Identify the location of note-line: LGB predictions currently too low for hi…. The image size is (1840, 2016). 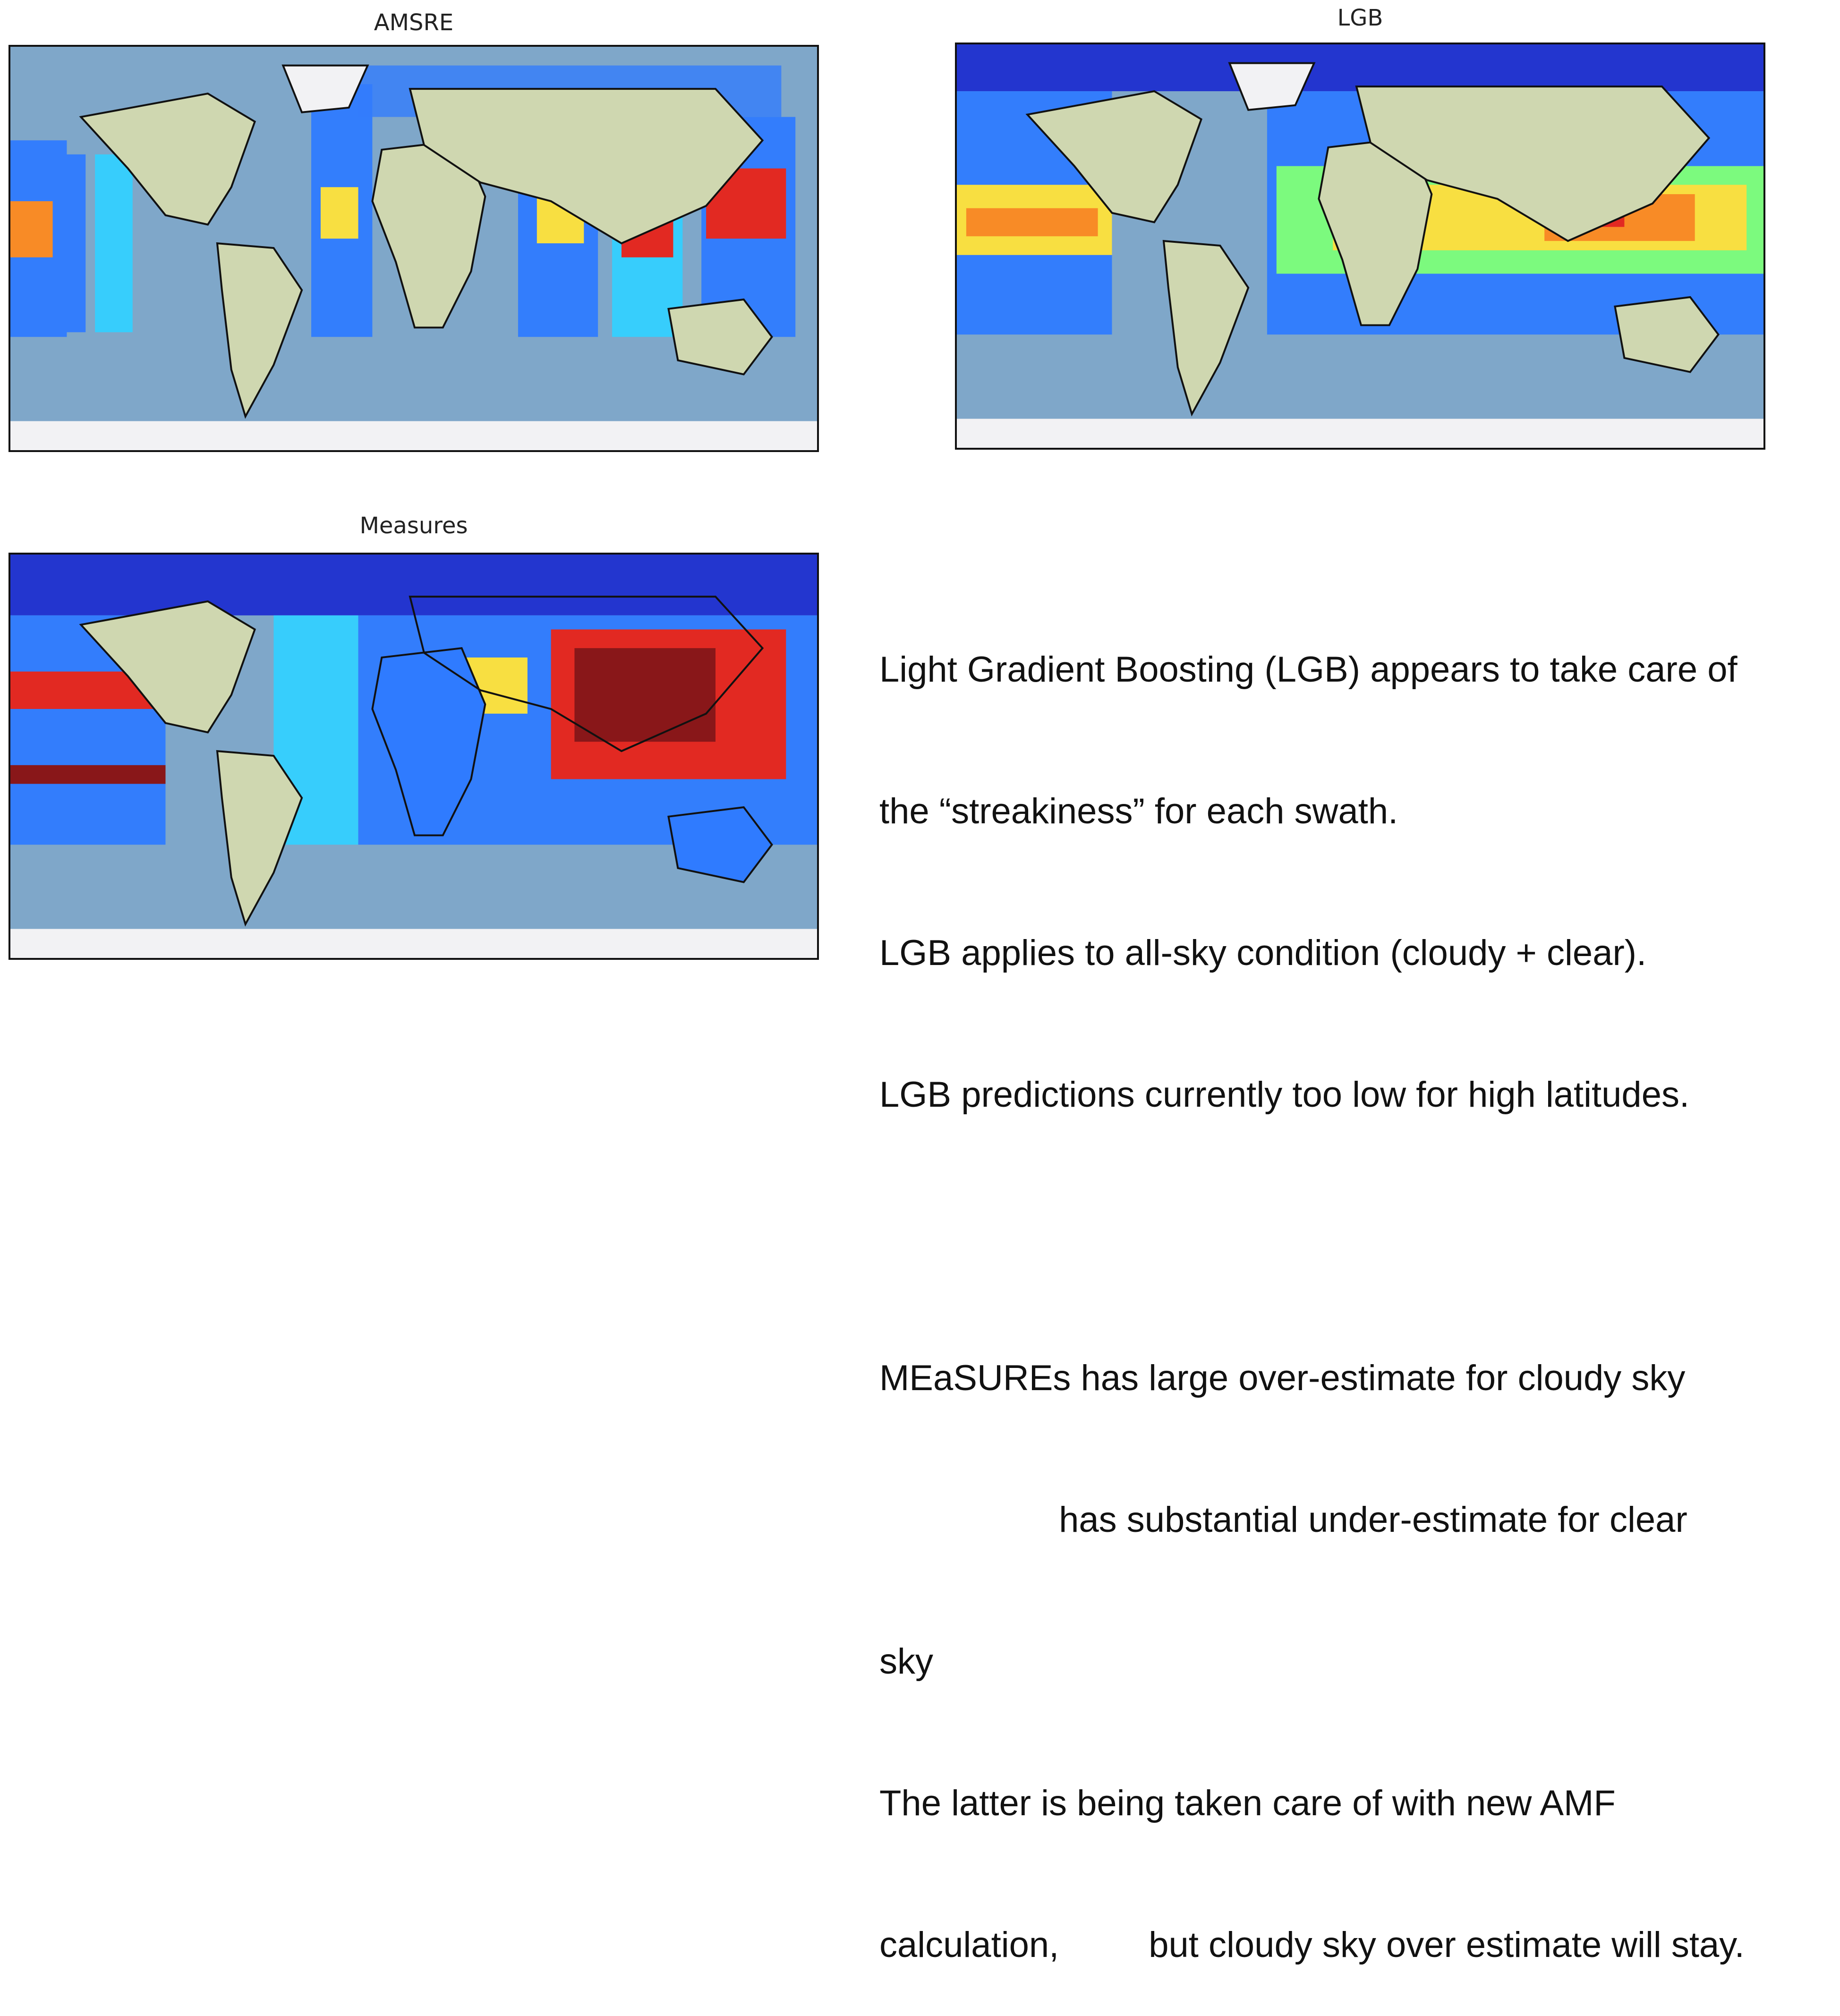
(1284, 1095).